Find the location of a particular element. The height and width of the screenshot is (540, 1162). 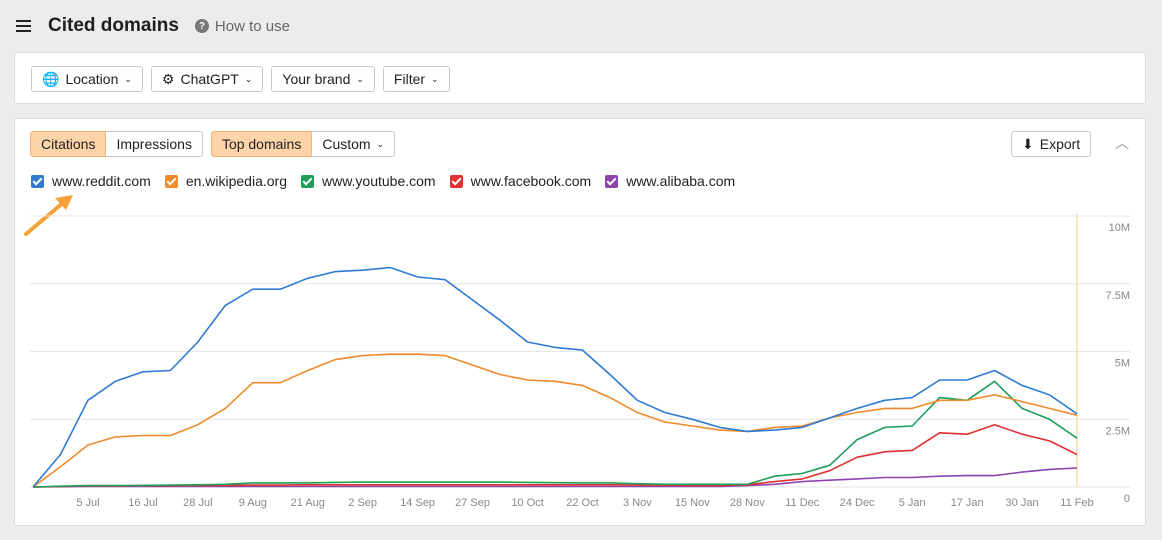

annotation-arrow is located at coordinates (48, 215).